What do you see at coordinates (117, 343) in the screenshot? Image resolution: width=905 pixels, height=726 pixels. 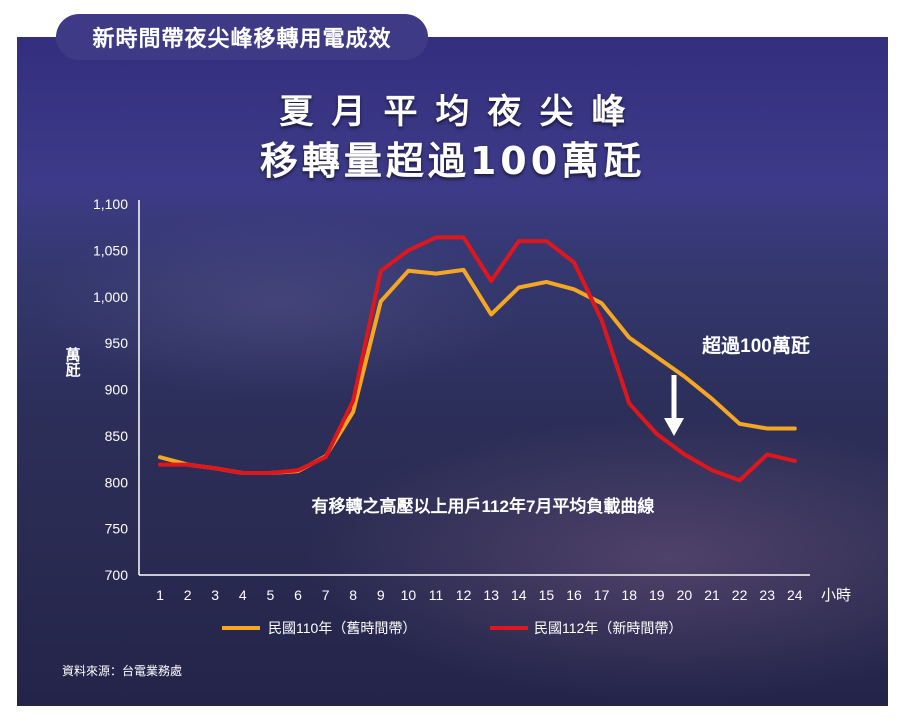 I see `y-tick-label: 950` at bounding box center [117, 343].